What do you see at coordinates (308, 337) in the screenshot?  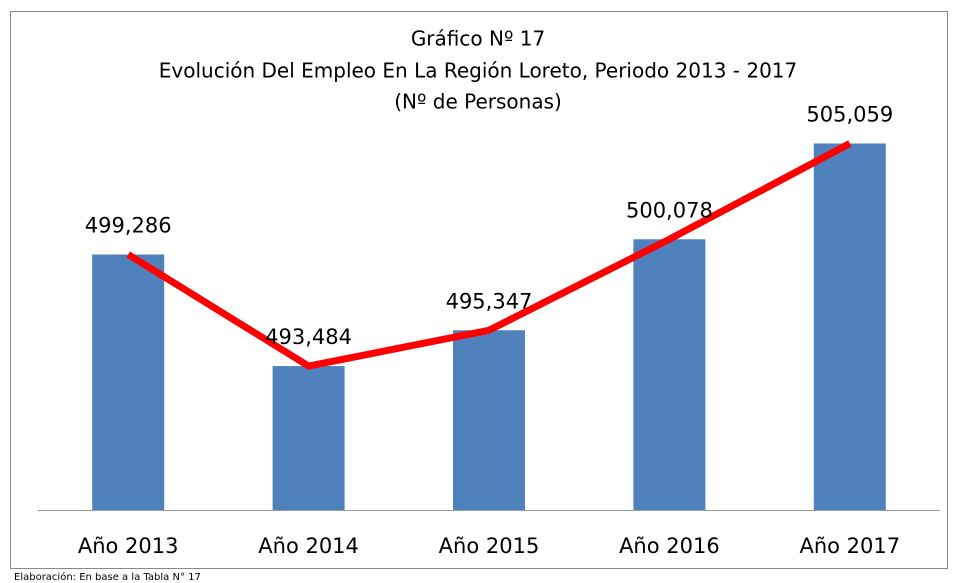 I see `data-label: 493,484` at bounding box center [308, 337].